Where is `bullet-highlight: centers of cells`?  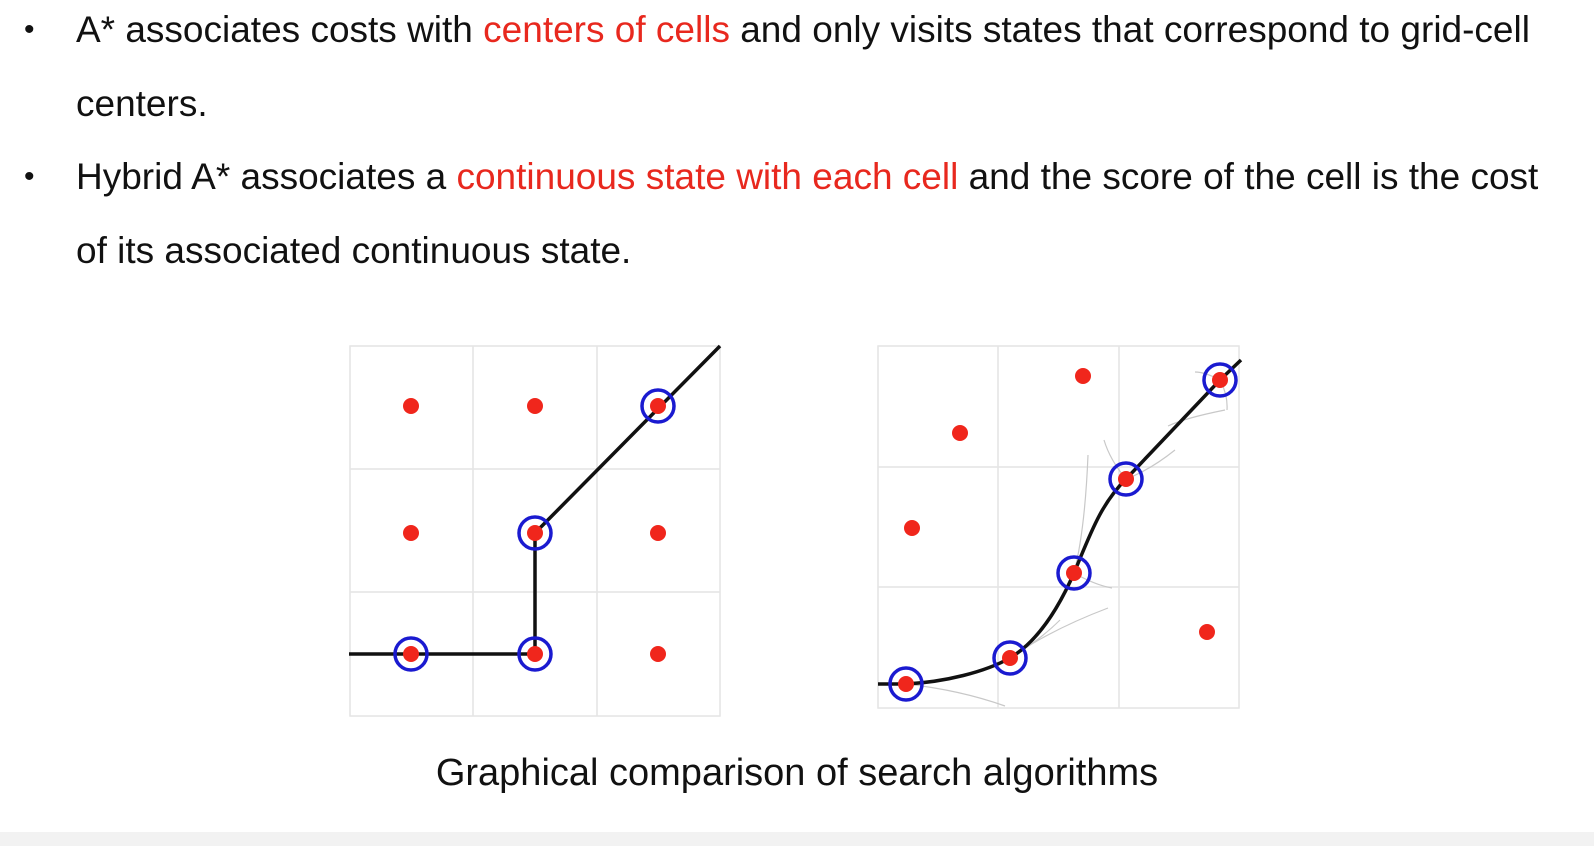 bullet-highlight: centers of cells is located at coordinates (606, 29).